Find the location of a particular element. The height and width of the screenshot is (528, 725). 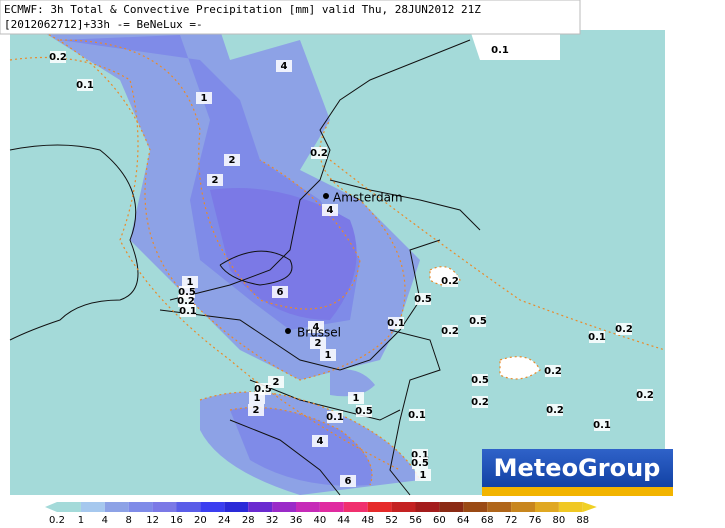

legend-label: 88 is located at coordinates (582, 520).